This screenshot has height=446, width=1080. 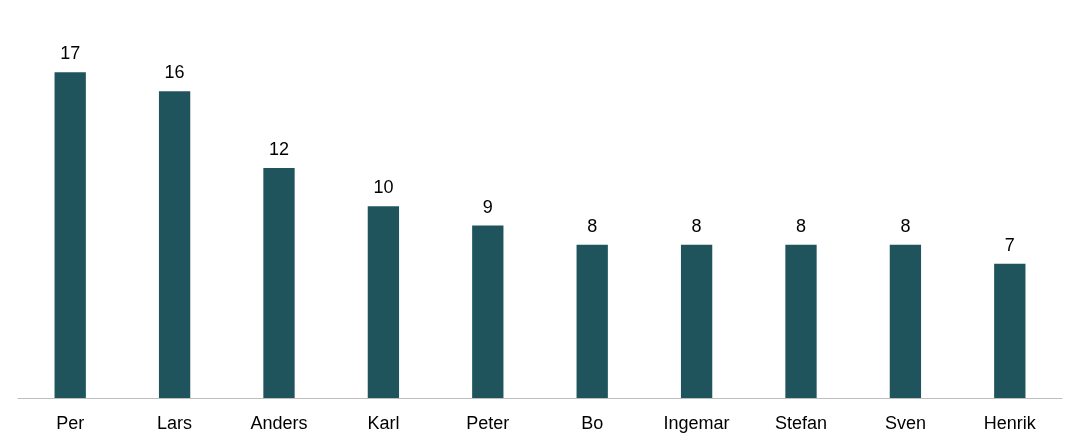 I want to click on x-tick-label: Lars, so click(x=175, y=423).